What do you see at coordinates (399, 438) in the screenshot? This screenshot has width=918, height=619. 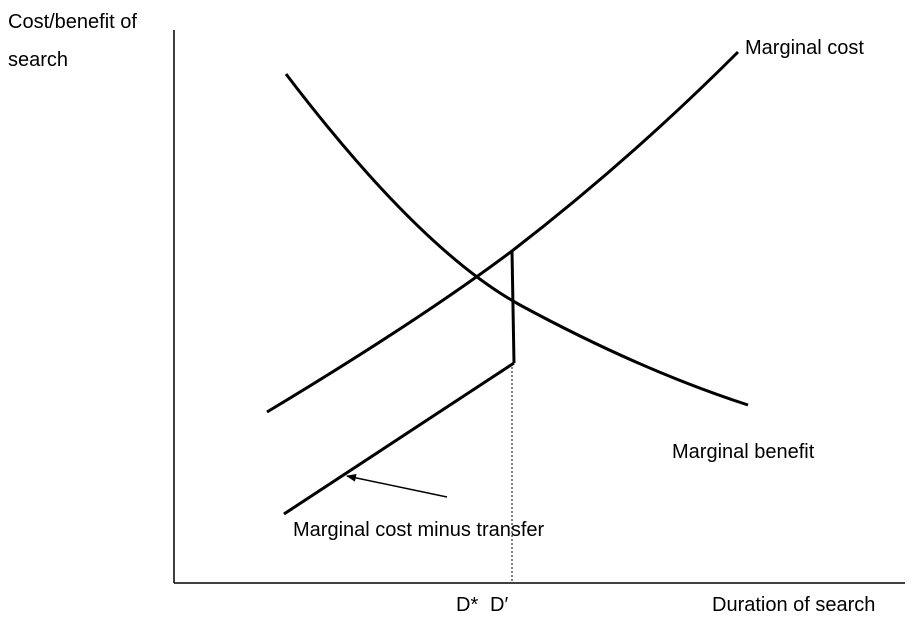 I see `marginal-cost-minus-transfer-curve` at bounding box center [399, 438].